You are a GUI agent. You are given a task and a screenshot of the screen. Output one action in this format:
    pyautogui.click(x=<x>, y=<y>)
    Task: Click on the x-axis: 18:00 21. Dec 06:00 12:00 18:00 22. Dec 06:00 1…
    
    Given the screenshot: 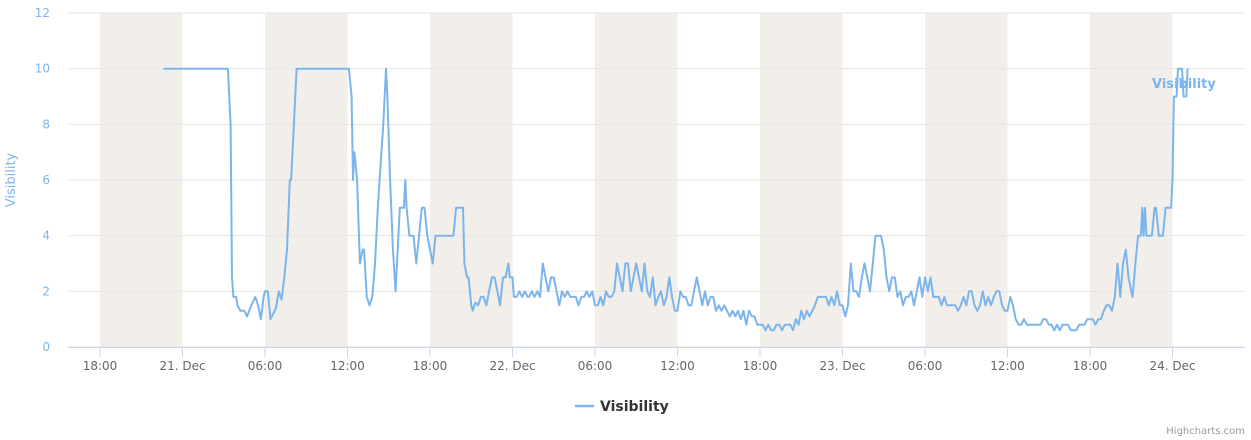 What is the action you would take?
    pyautogui.click(x=656, y=360)
    